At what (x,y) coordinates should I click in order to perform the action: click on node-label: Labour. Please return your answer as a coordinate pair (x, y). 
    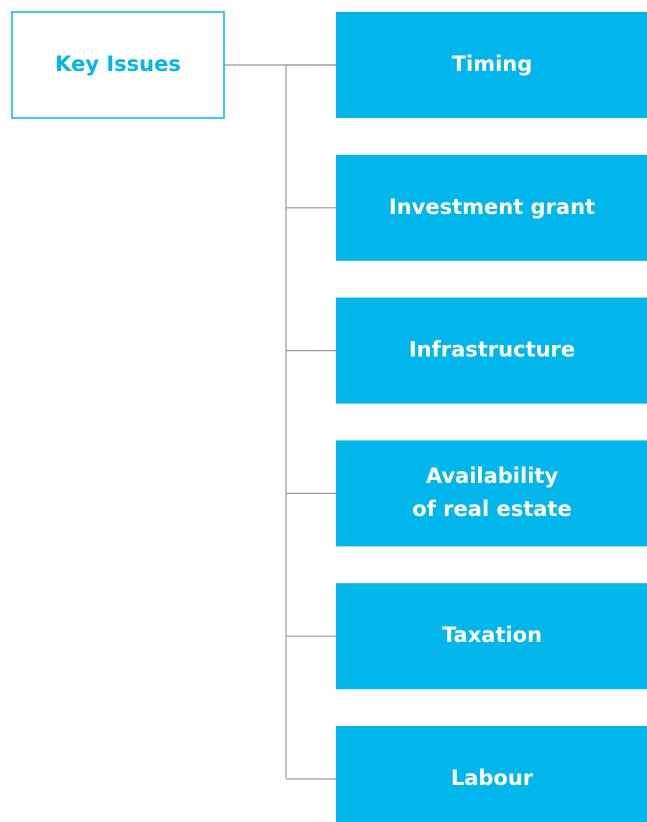
    Looking at the image, I should click on (492, 778).